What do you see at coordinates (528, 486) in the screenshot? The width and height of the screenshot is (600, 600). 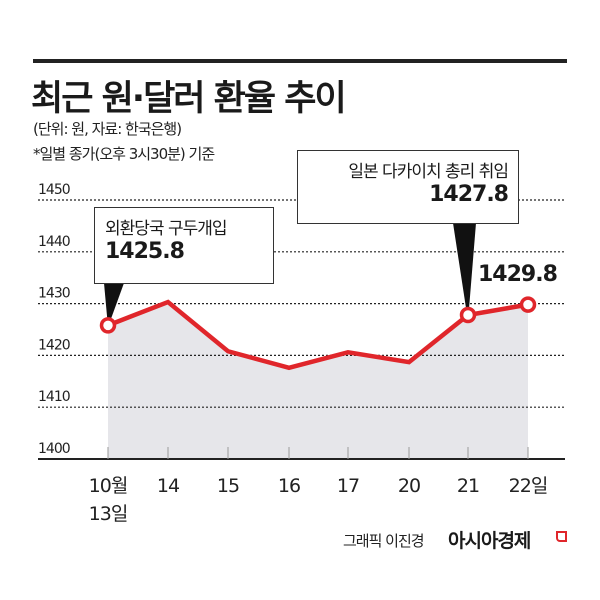 I see `x-tick-label: 22일` at bounding box center [528, 486].